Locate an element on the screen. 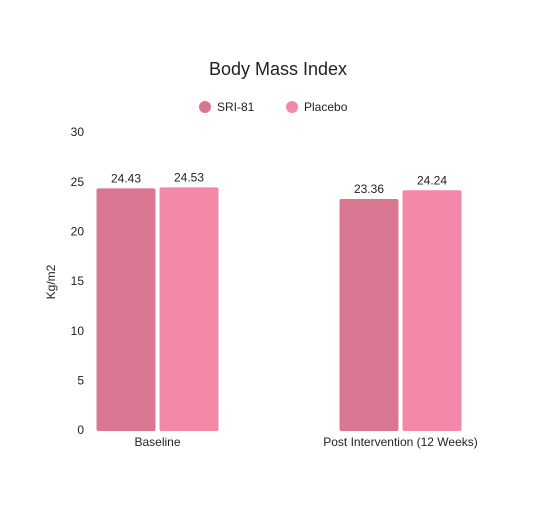  x-tick-label: Post Intervention (12 Weeks) is located at coordinates (400, 442).